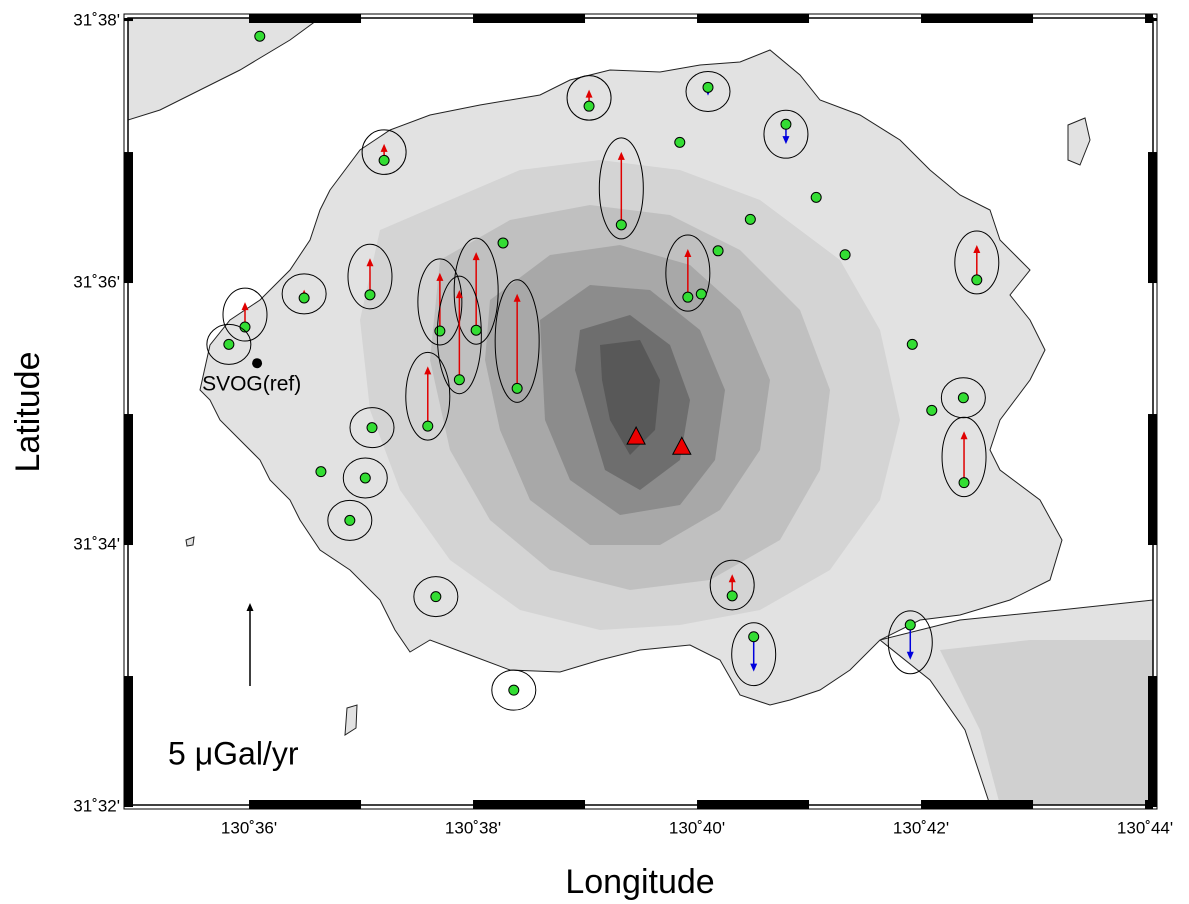  What do you see at coordinates (257, 363) in the screenshot?
I see `reference-station` at bounding box center [257, 363].